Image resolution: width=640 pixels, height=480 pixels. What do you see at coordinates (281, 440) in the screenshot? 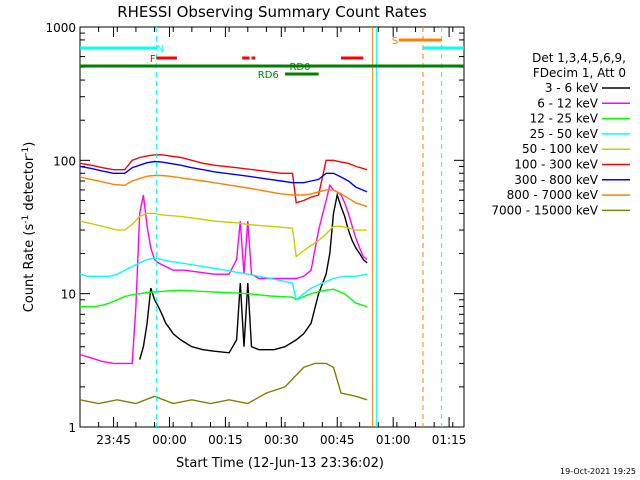
I see `x-tick-label: 00:30` at bounding box center [281, 440].